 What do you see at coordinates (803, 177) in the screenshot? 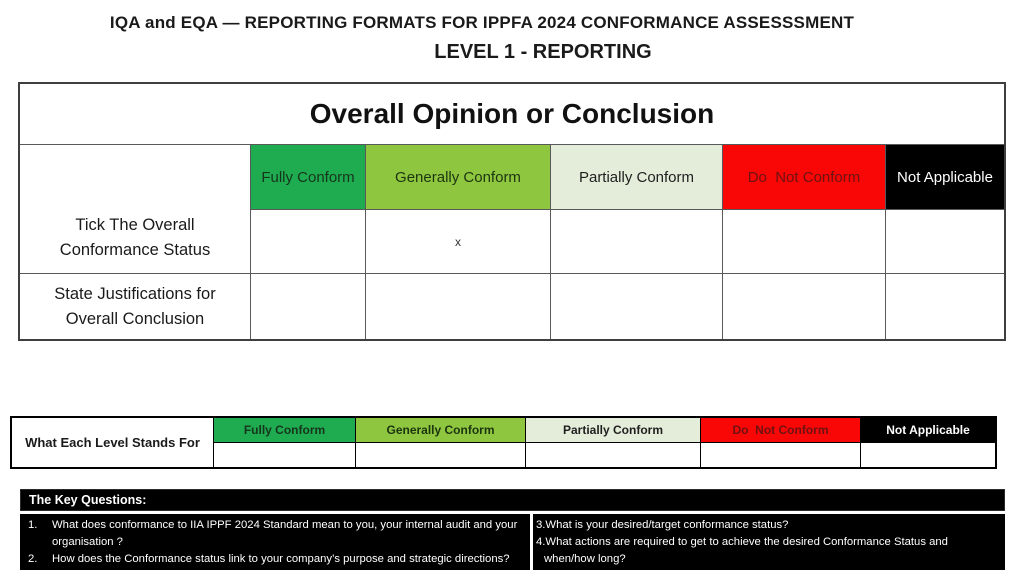
I see `column-header-do-not-conform: Do Not Conform` at bounding box center [803, 177].